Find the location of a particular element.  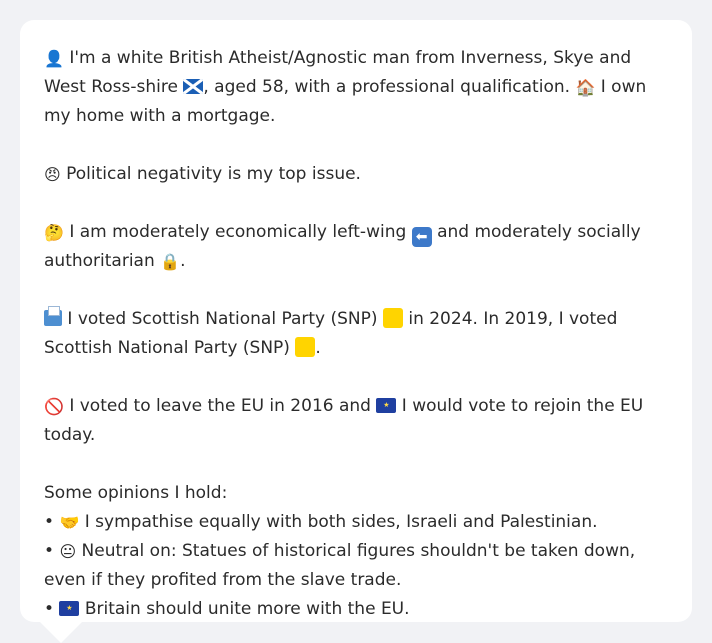

scotland-flag-icon is located at coordinates (193, 86).